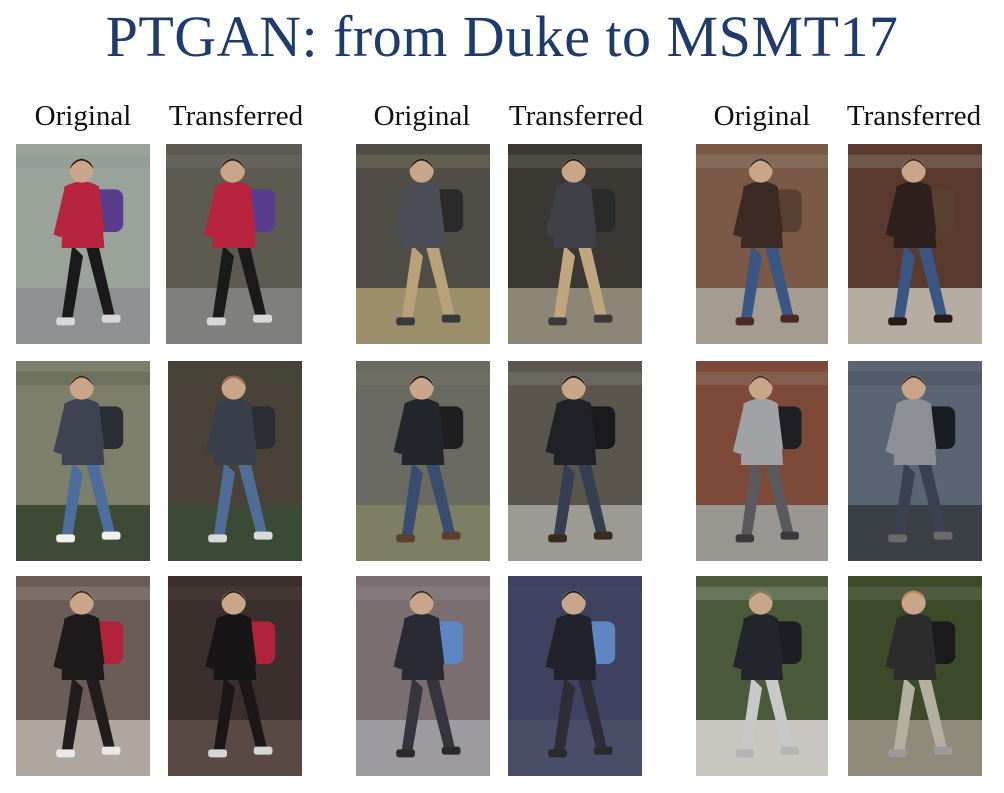 Image resolution: width=1004 pixels, height=793 pixels. What do you see at coordinates (83, 244) in the screenshot?
I see `image-row1-pair1-original` at bounding box center [83, 244].